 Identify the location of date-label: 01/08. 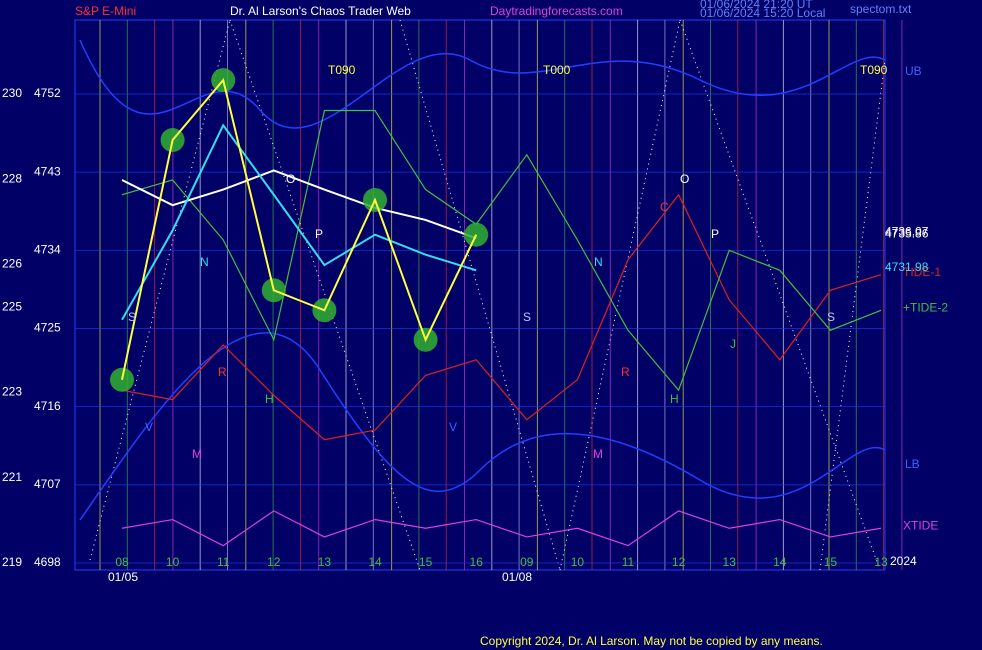
(517, 577).